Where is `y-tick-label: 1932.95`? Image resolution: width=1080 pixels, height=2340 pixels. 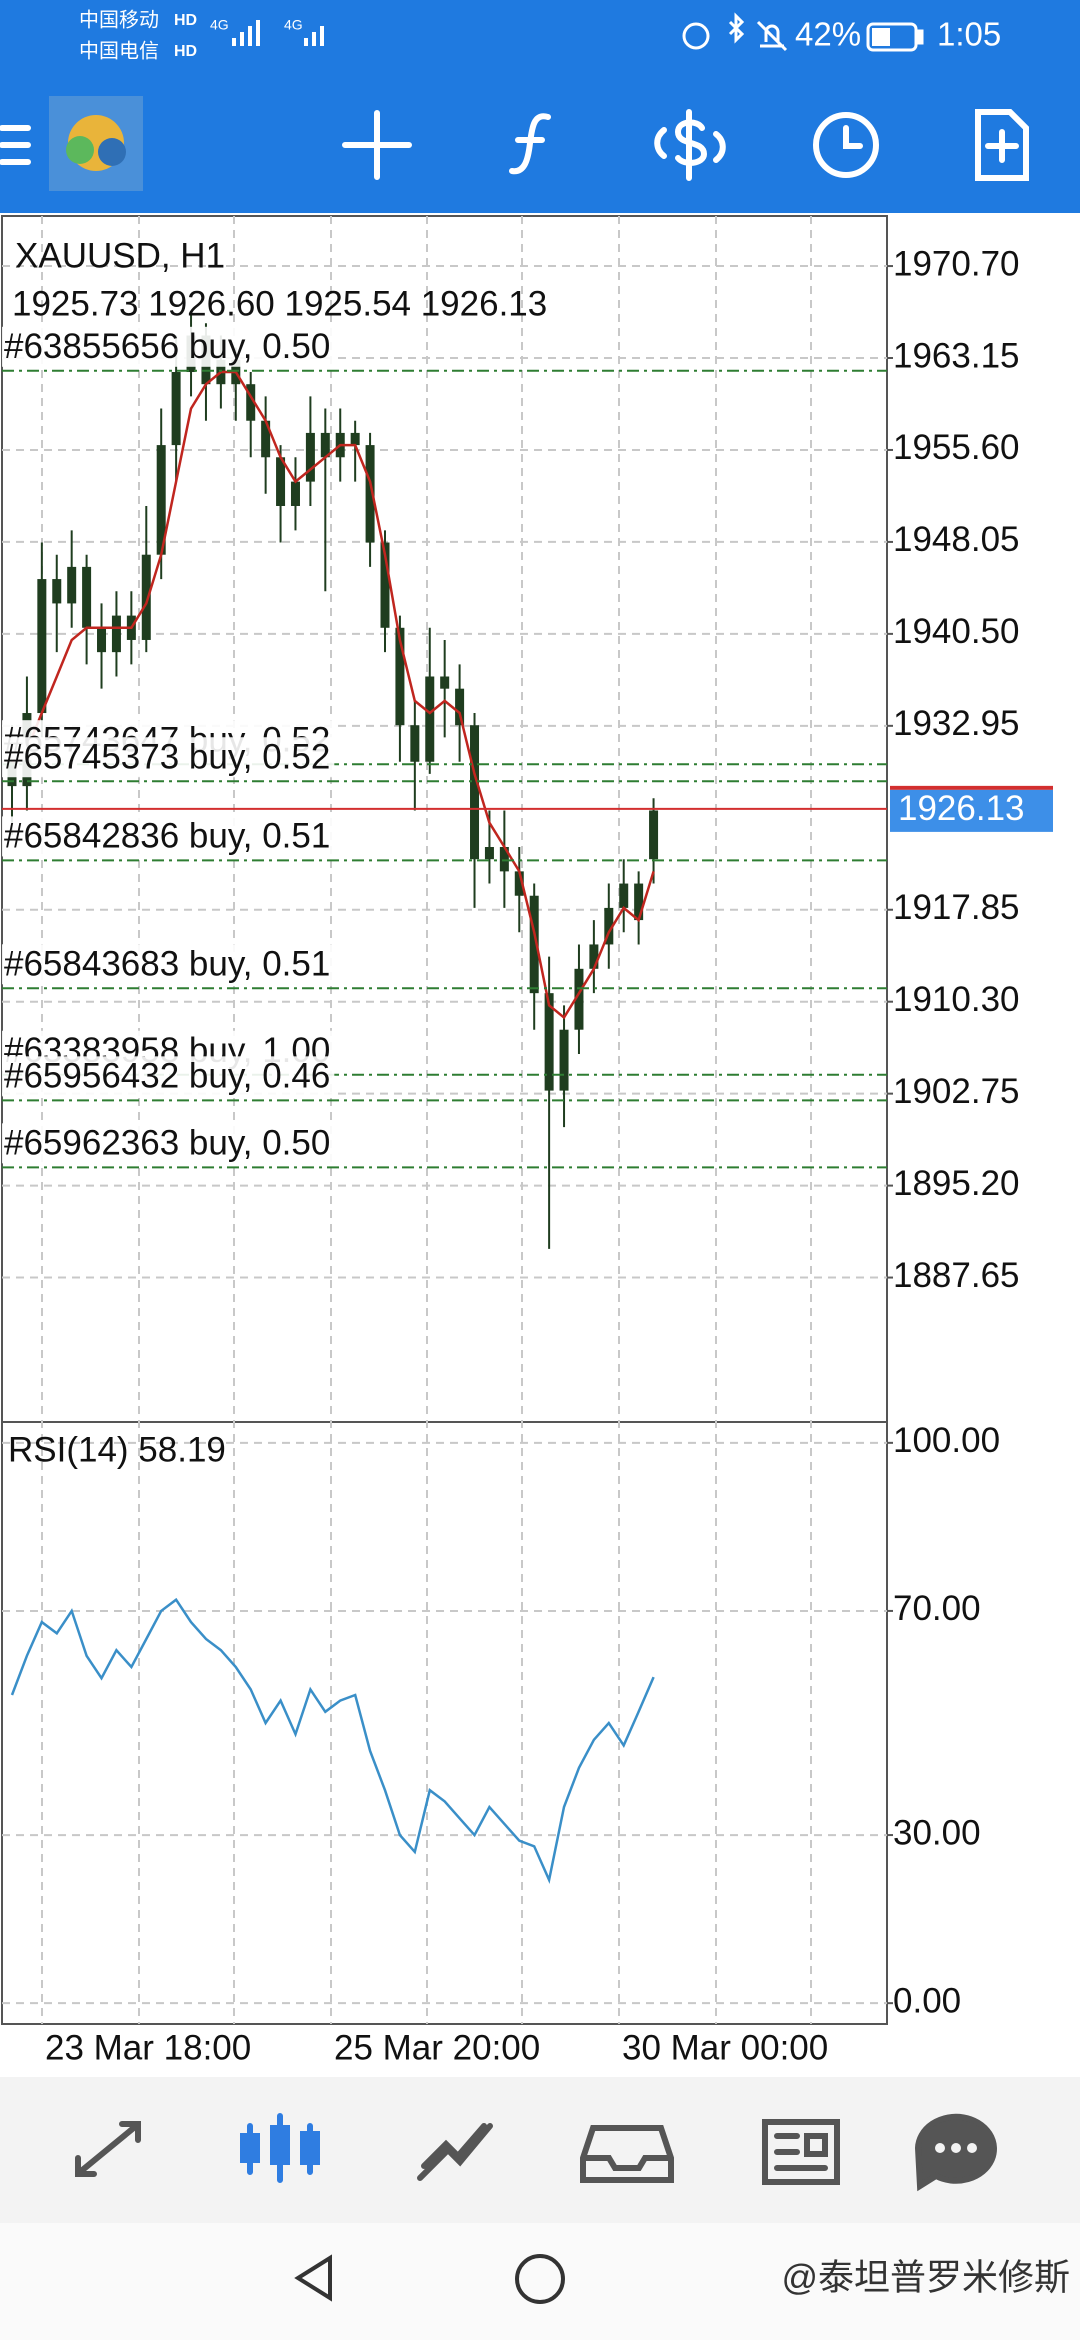
y-tick-label: 1932.95 is located at coordinates (956, 723).